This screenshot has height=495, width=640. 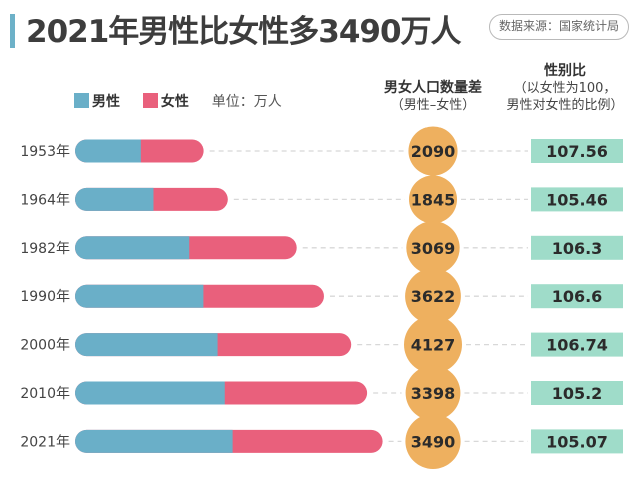 I want to click on diff-value: 1845, so click(x=433, y=199).